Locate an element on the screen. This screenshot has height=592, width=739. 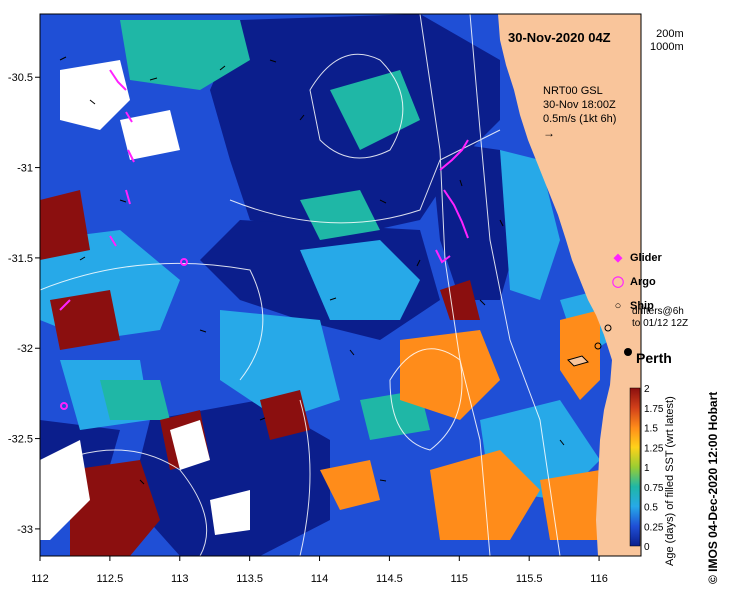
lat-tick-label: -30.5 is located at coordinates (20, 78).